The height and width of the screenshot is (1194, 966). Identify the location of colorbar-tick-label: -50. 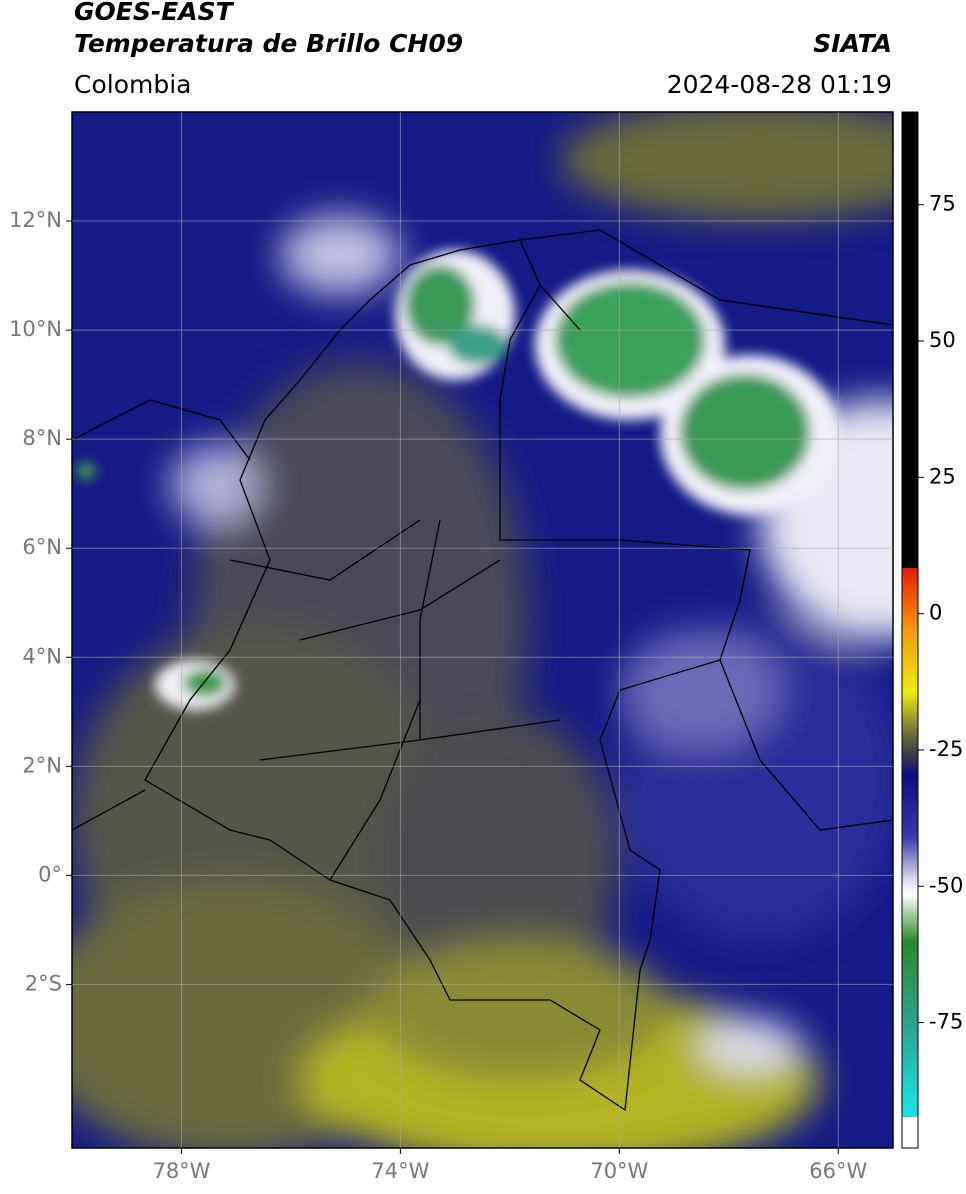
(946, 885).